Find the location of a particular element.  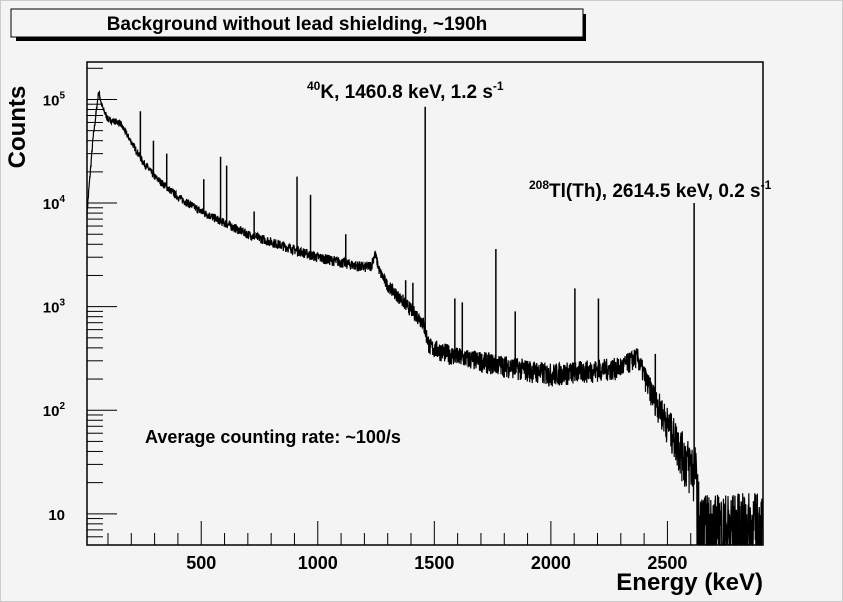

x-tick-label: 1500 is located at coordinates (434, 563).